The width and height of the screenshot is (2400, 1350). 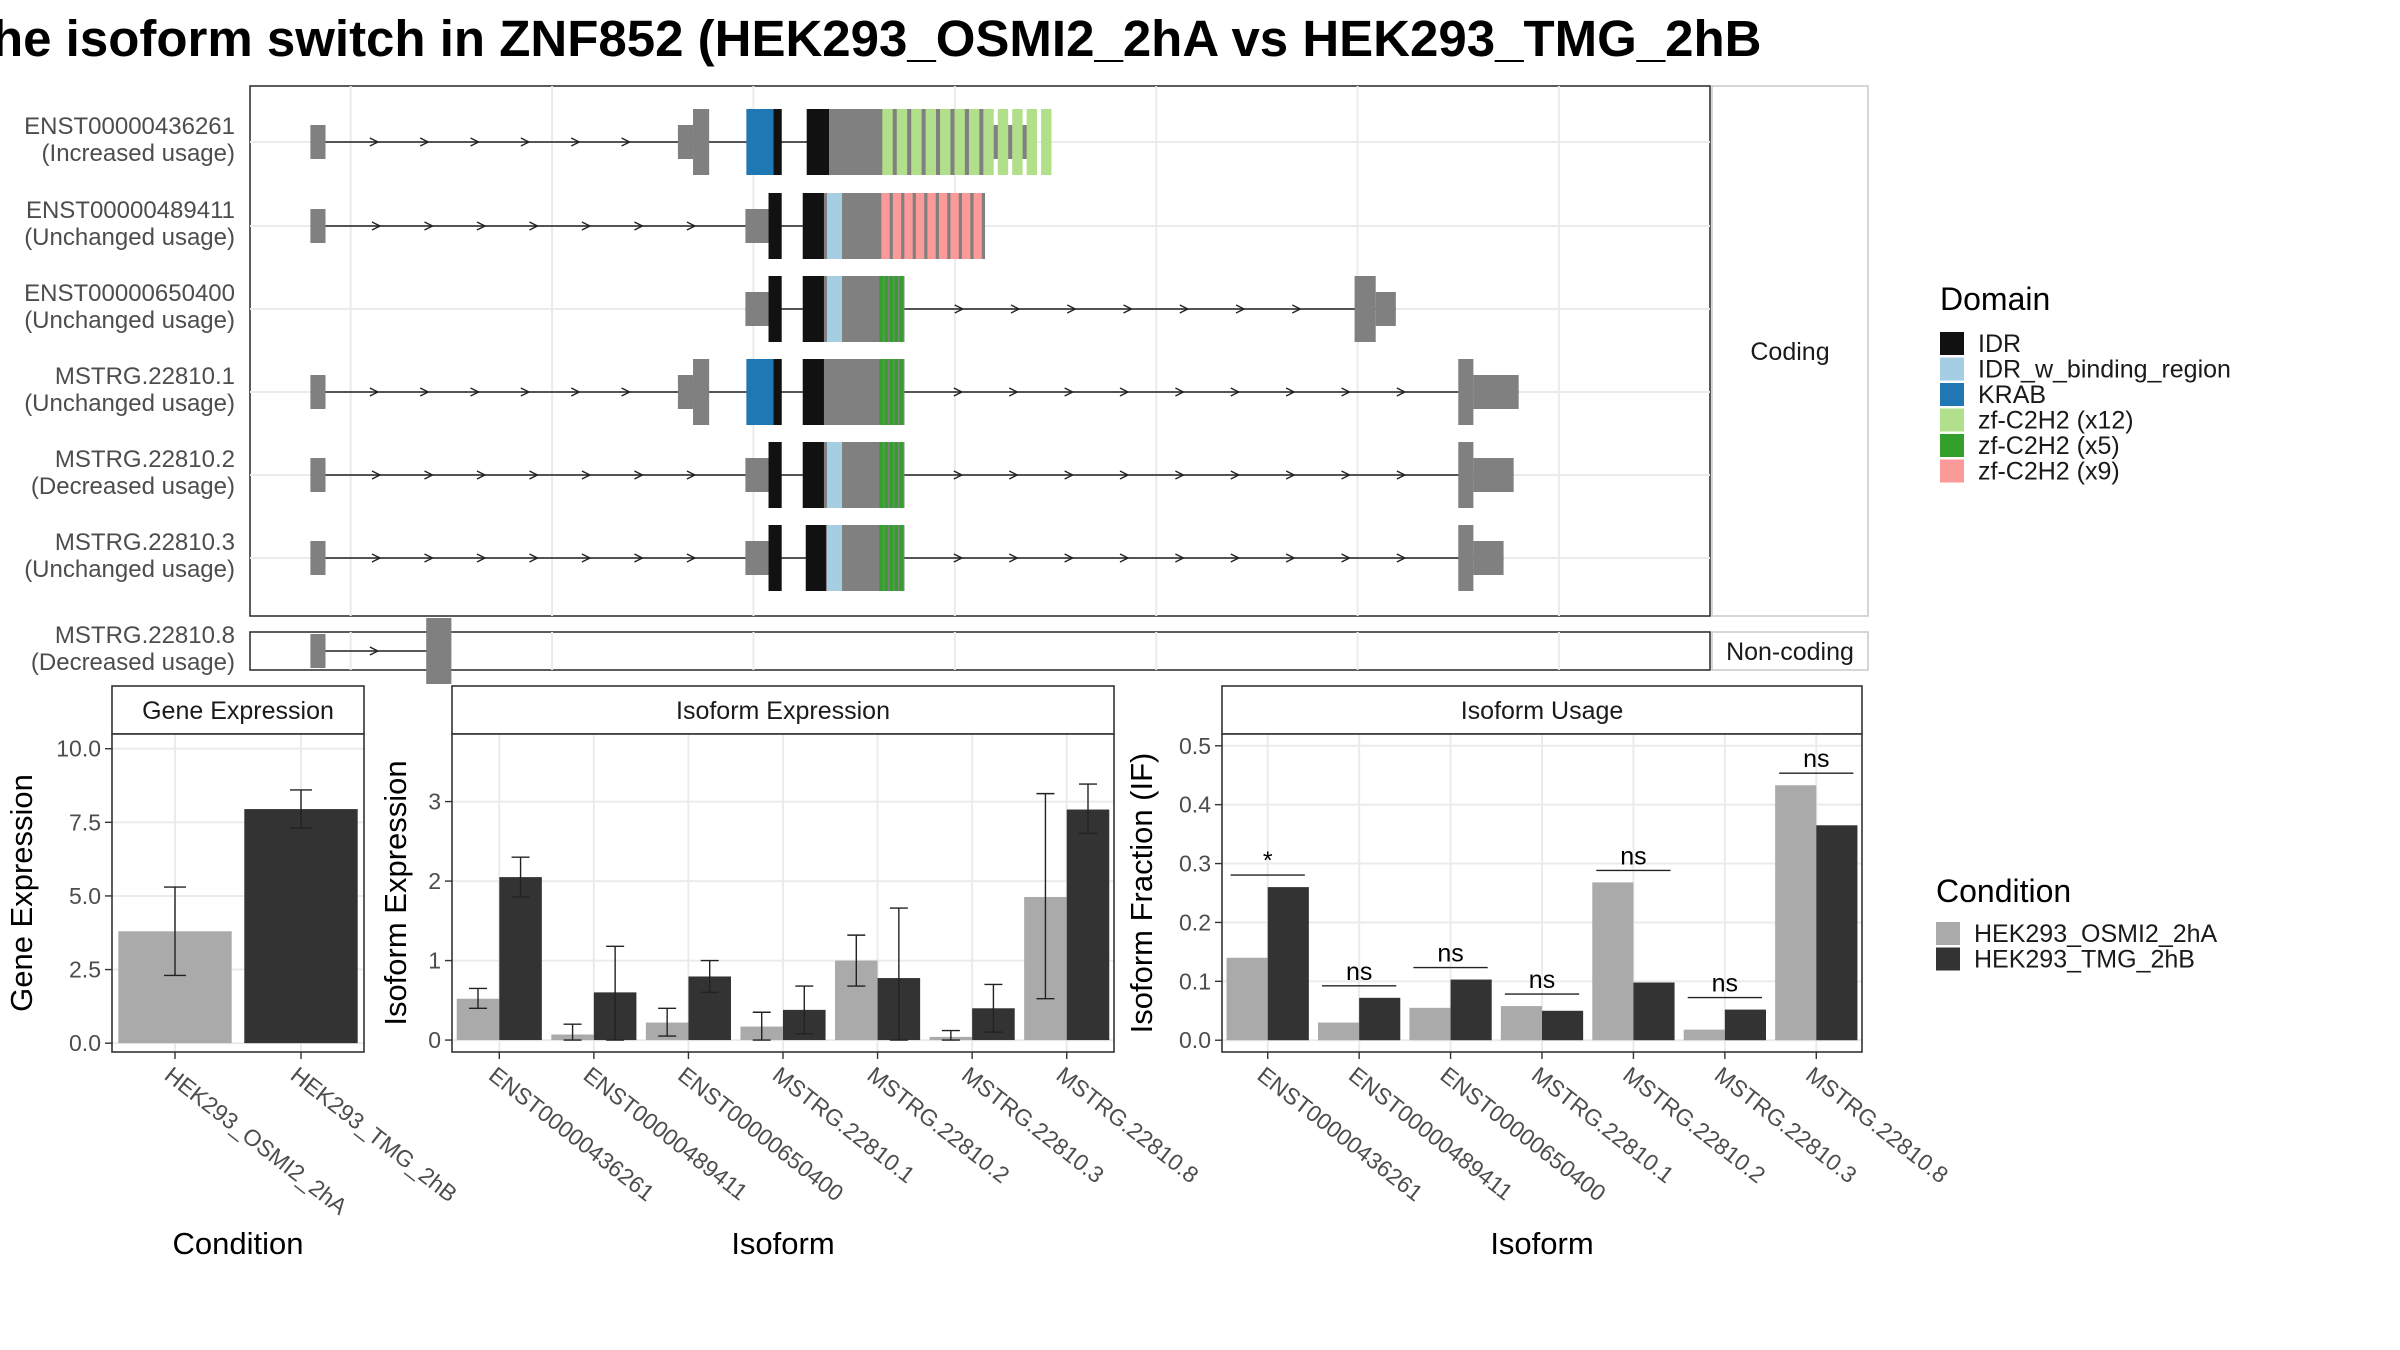 I want to click on isoform-id-label: MSTRG.22810.3, so click(x=145, y=542).